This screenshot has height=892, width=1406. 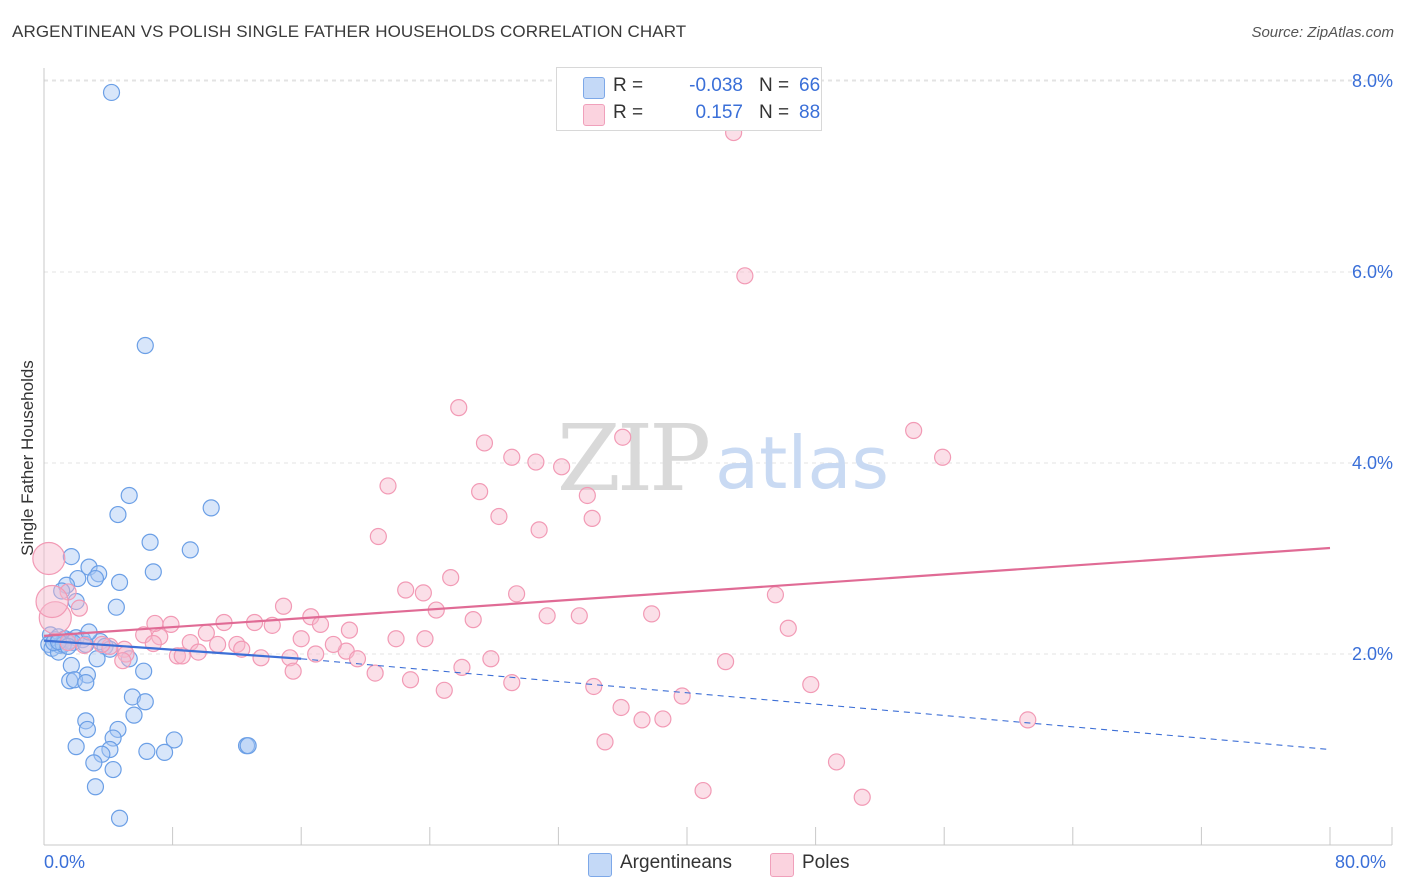 What do you see at coordinates (716, 85) in the screenshot?
I see `legend-r-value: -0.038` at bounding box center [716, 85].